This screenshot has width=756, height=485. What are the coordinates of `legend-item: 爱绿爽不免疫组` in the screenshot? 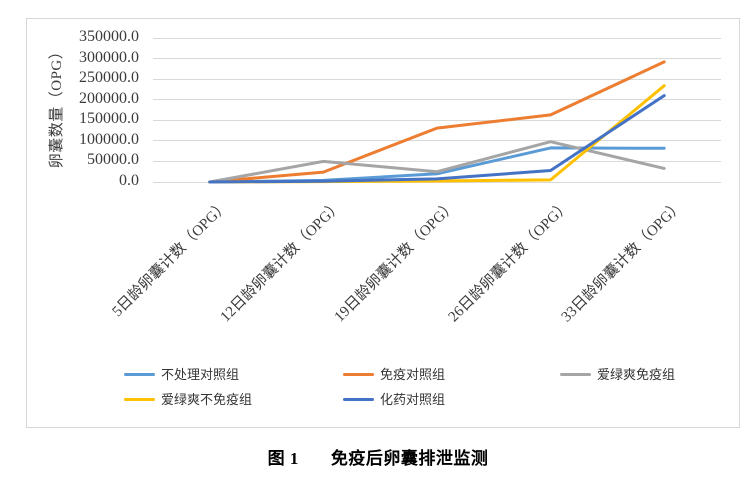 It's located at (188, 399).